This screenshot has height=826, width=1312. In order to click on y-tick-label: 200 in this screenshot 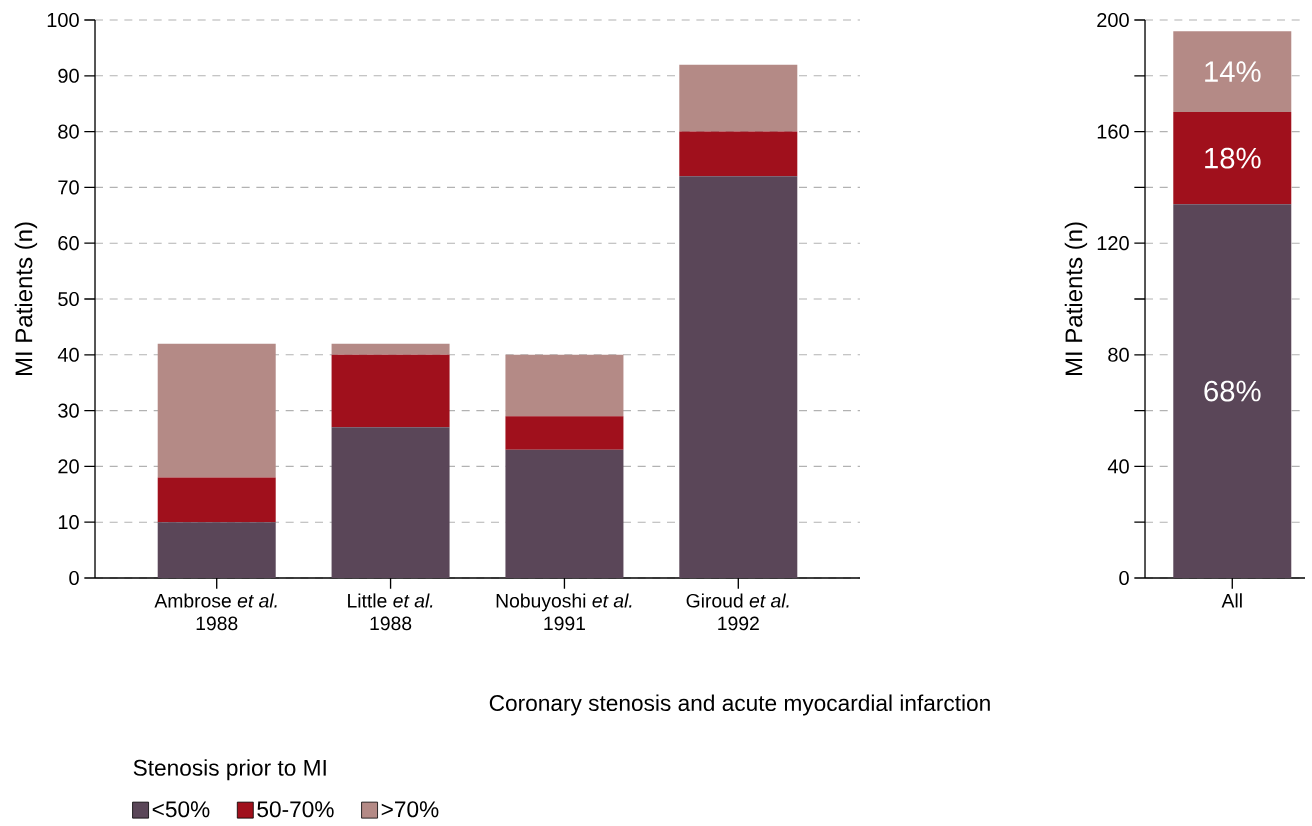, I will do `click(1113, 20)`.